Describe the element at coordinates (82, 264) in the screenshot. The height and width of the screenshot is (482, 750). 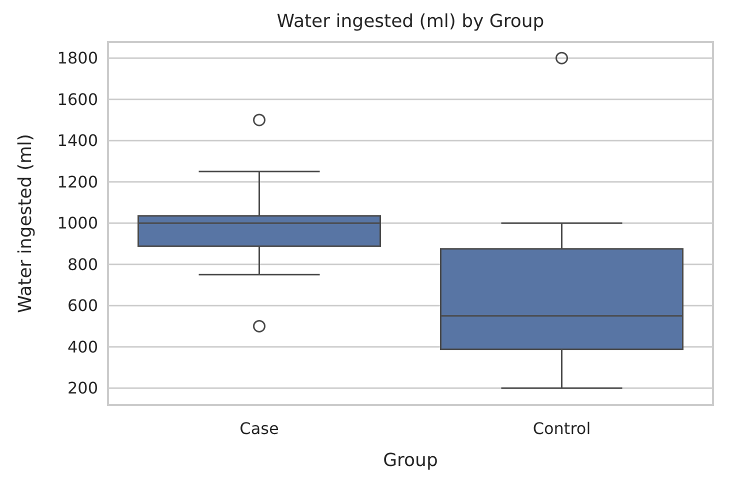
I see `y-tick-label: 800` at that location.